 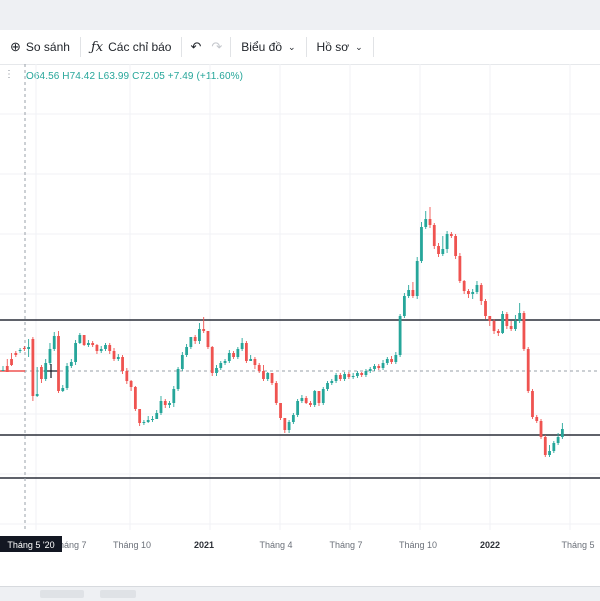 I want to click on chart-type-button: Biểu đồ ⌄, so click(x=268, y=47).